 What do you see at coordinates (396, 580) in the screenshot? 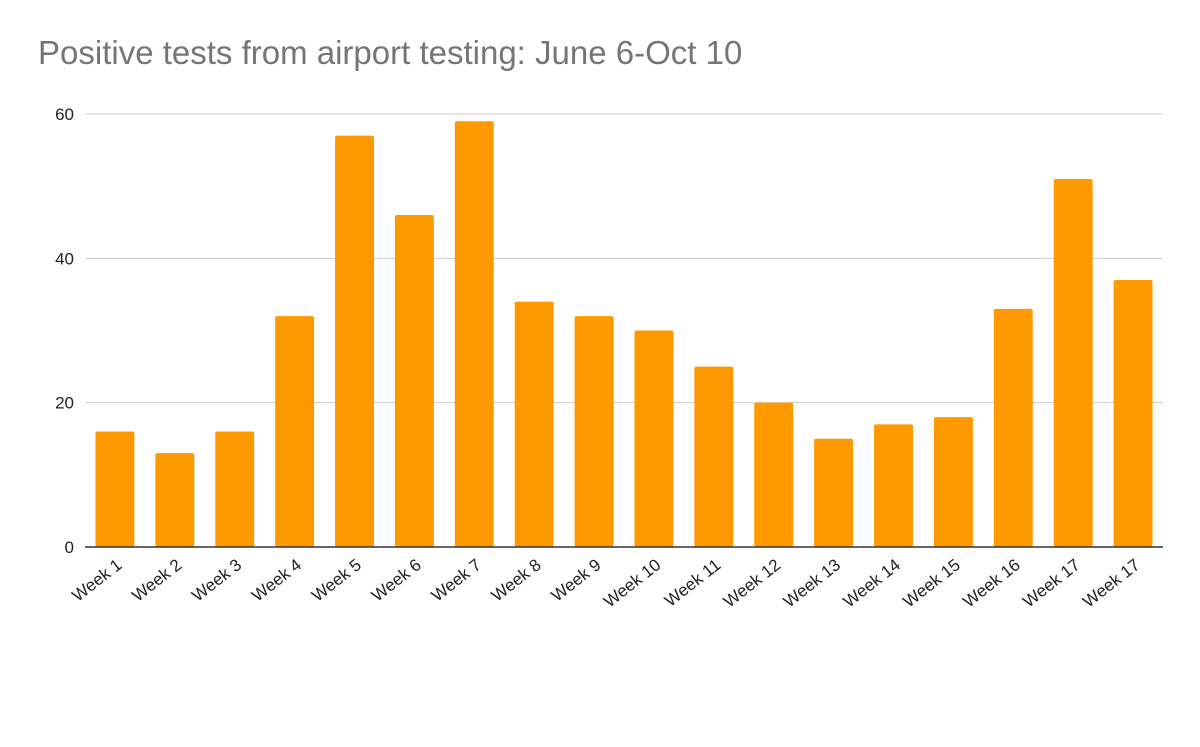
I see `x-tick-label: Week 6` at bounding box center [396, 580].